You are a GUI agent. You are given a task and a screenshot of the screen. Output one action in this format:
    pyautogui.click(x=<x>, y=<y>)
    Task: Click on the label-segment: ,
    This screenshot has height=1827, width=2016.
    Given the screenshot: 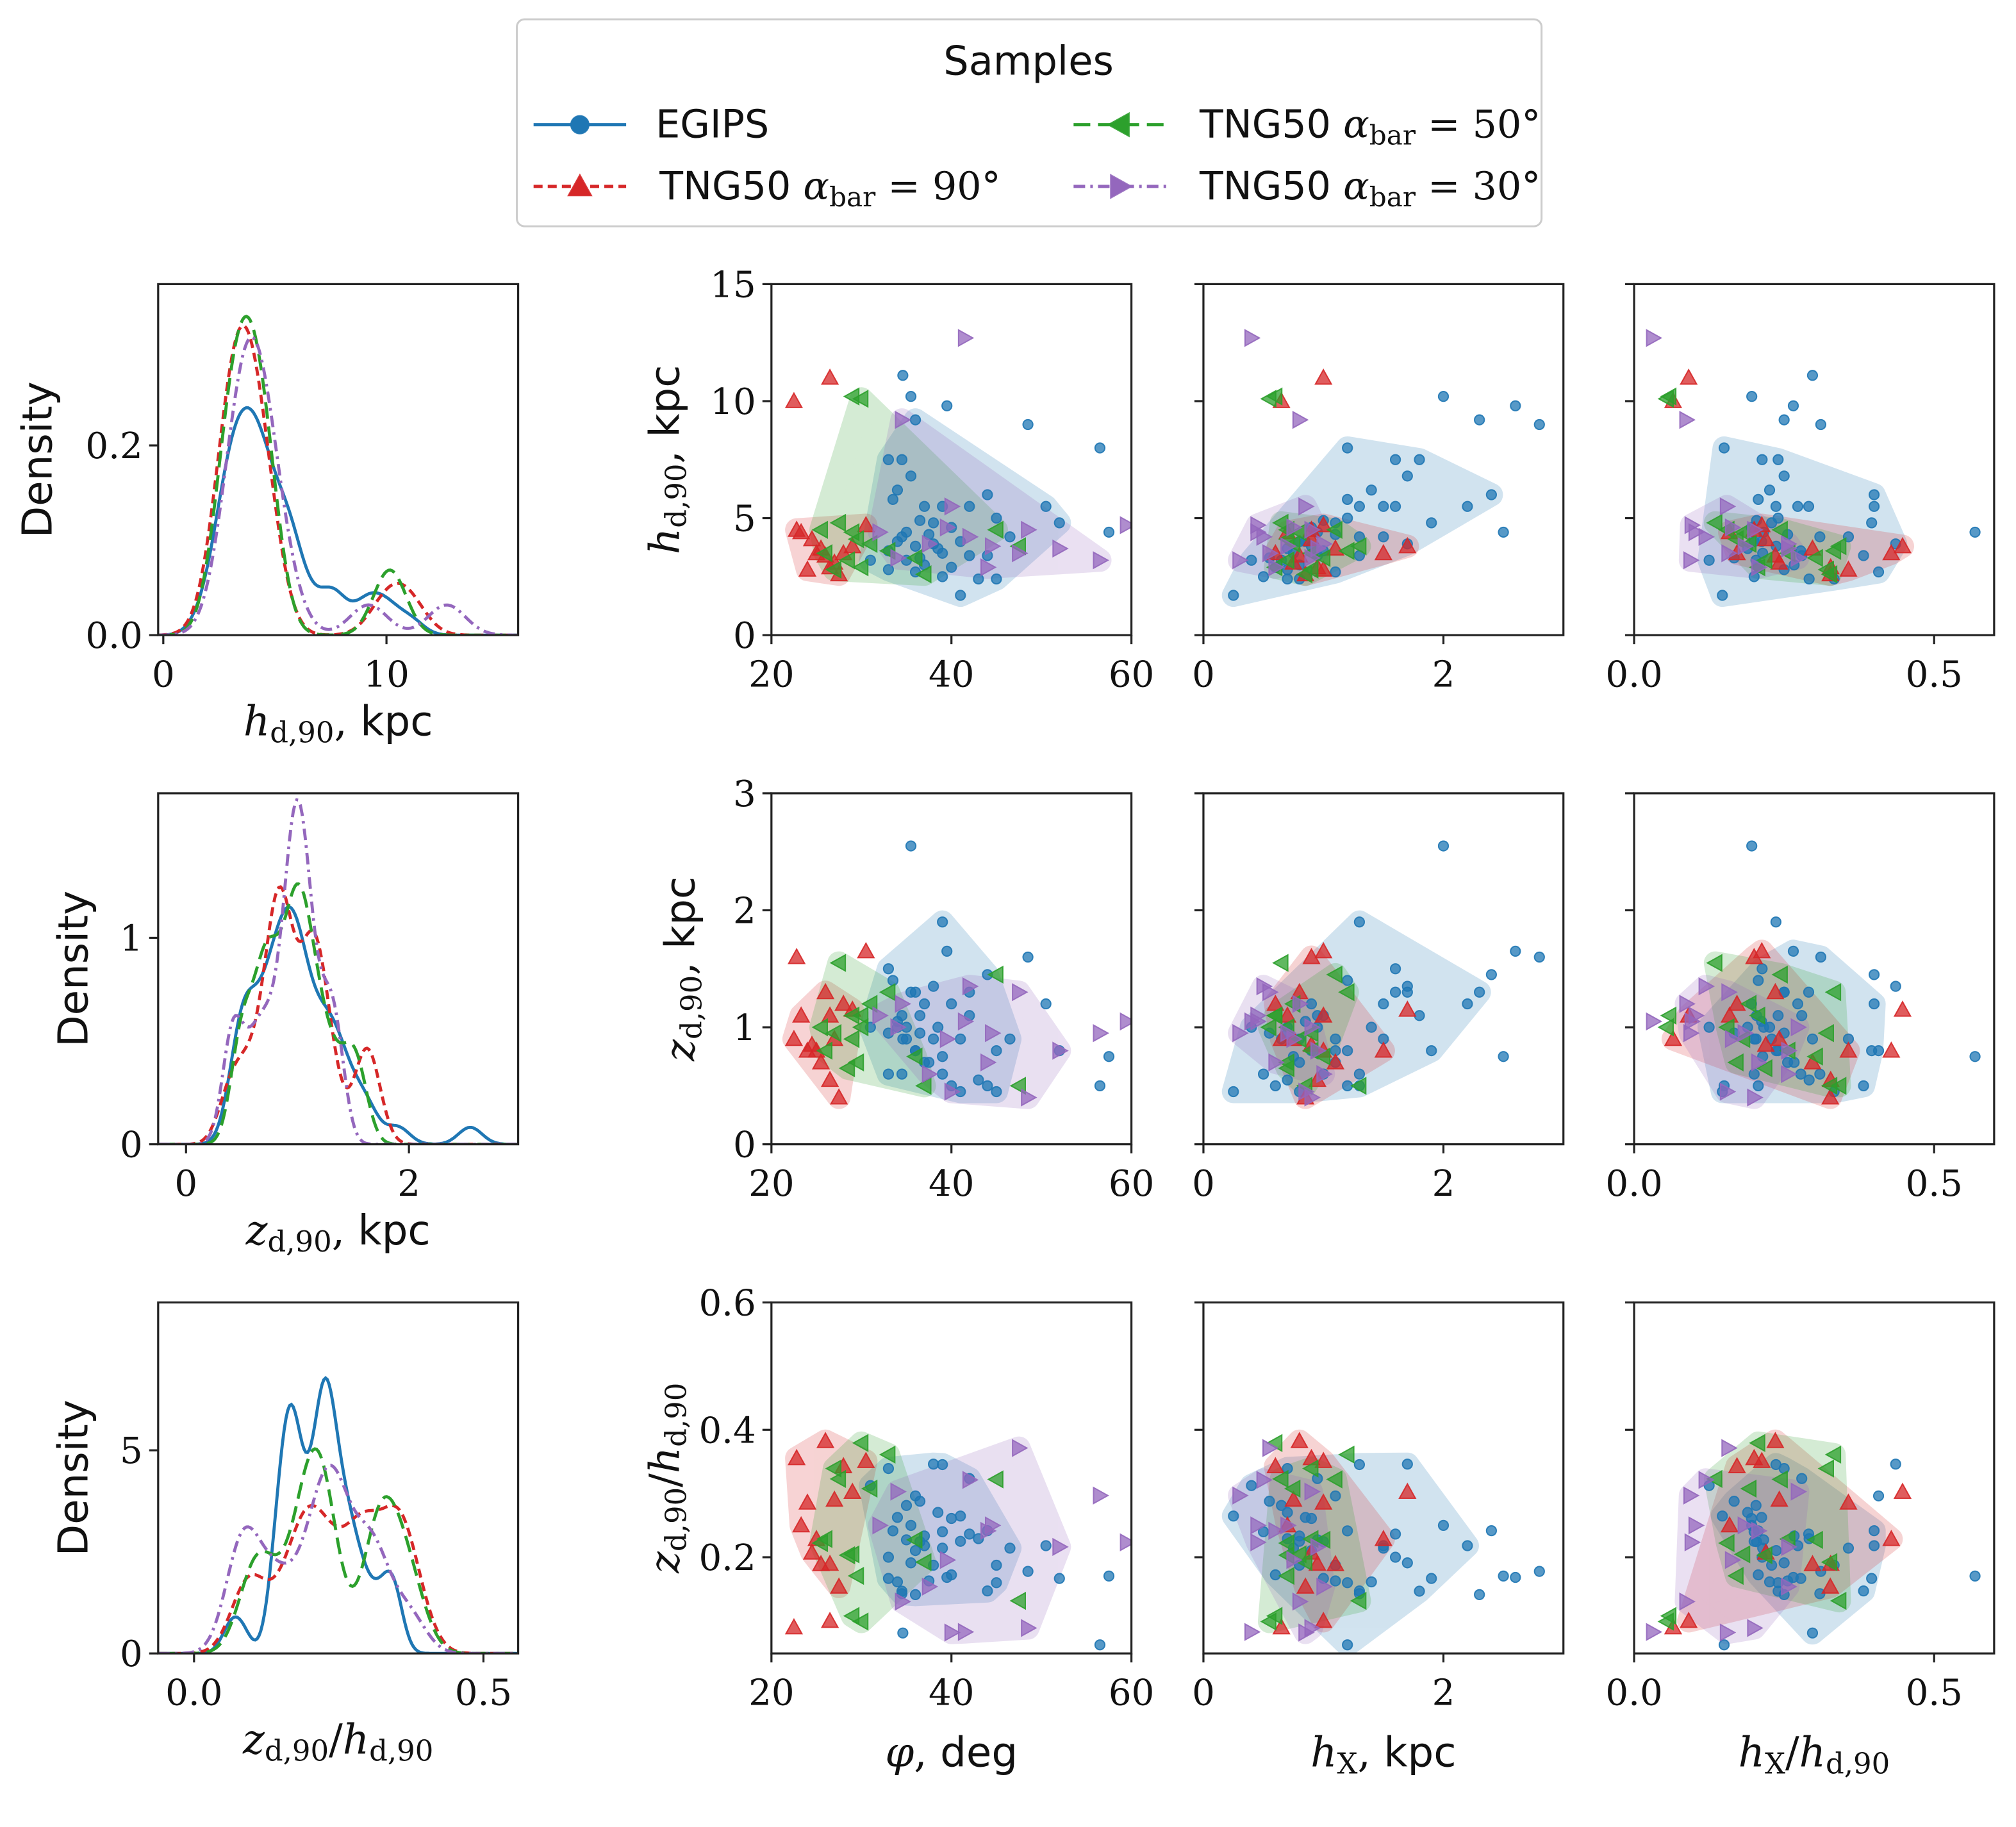 What is the action you would take?
    pyautogui.click(x=347, y=722)
    